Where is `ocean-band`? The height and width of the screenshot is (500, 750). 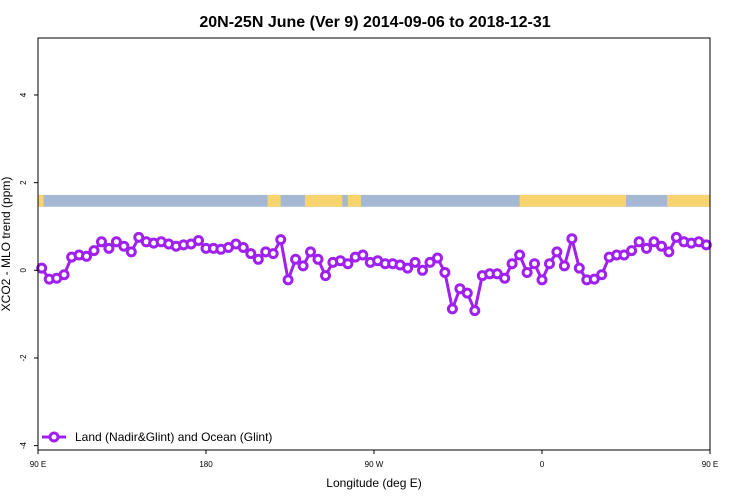 ocean-band is located at coordinates (374, 200).